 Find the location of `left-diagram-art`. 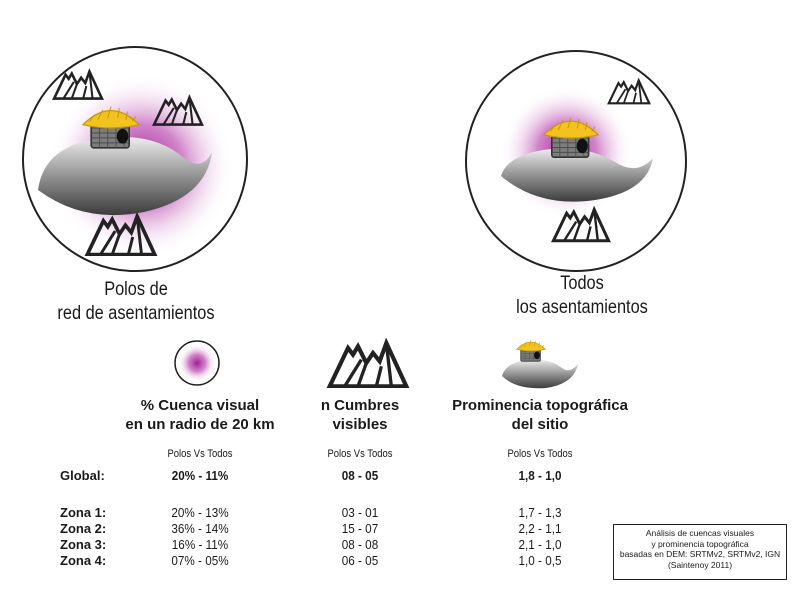

left-diagram-art is located at coordinates (136, 164).